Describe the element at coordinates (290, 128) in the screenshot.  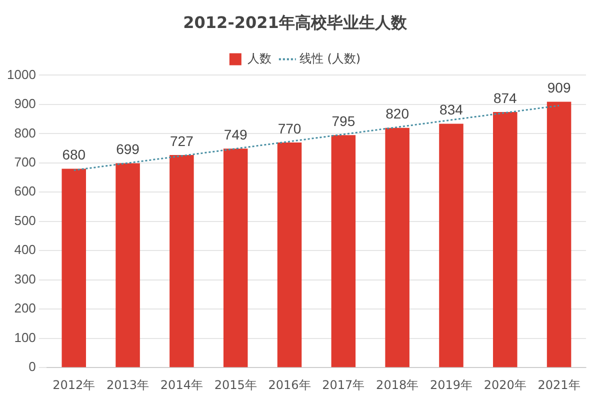
I see `data-label: 770` at that location.